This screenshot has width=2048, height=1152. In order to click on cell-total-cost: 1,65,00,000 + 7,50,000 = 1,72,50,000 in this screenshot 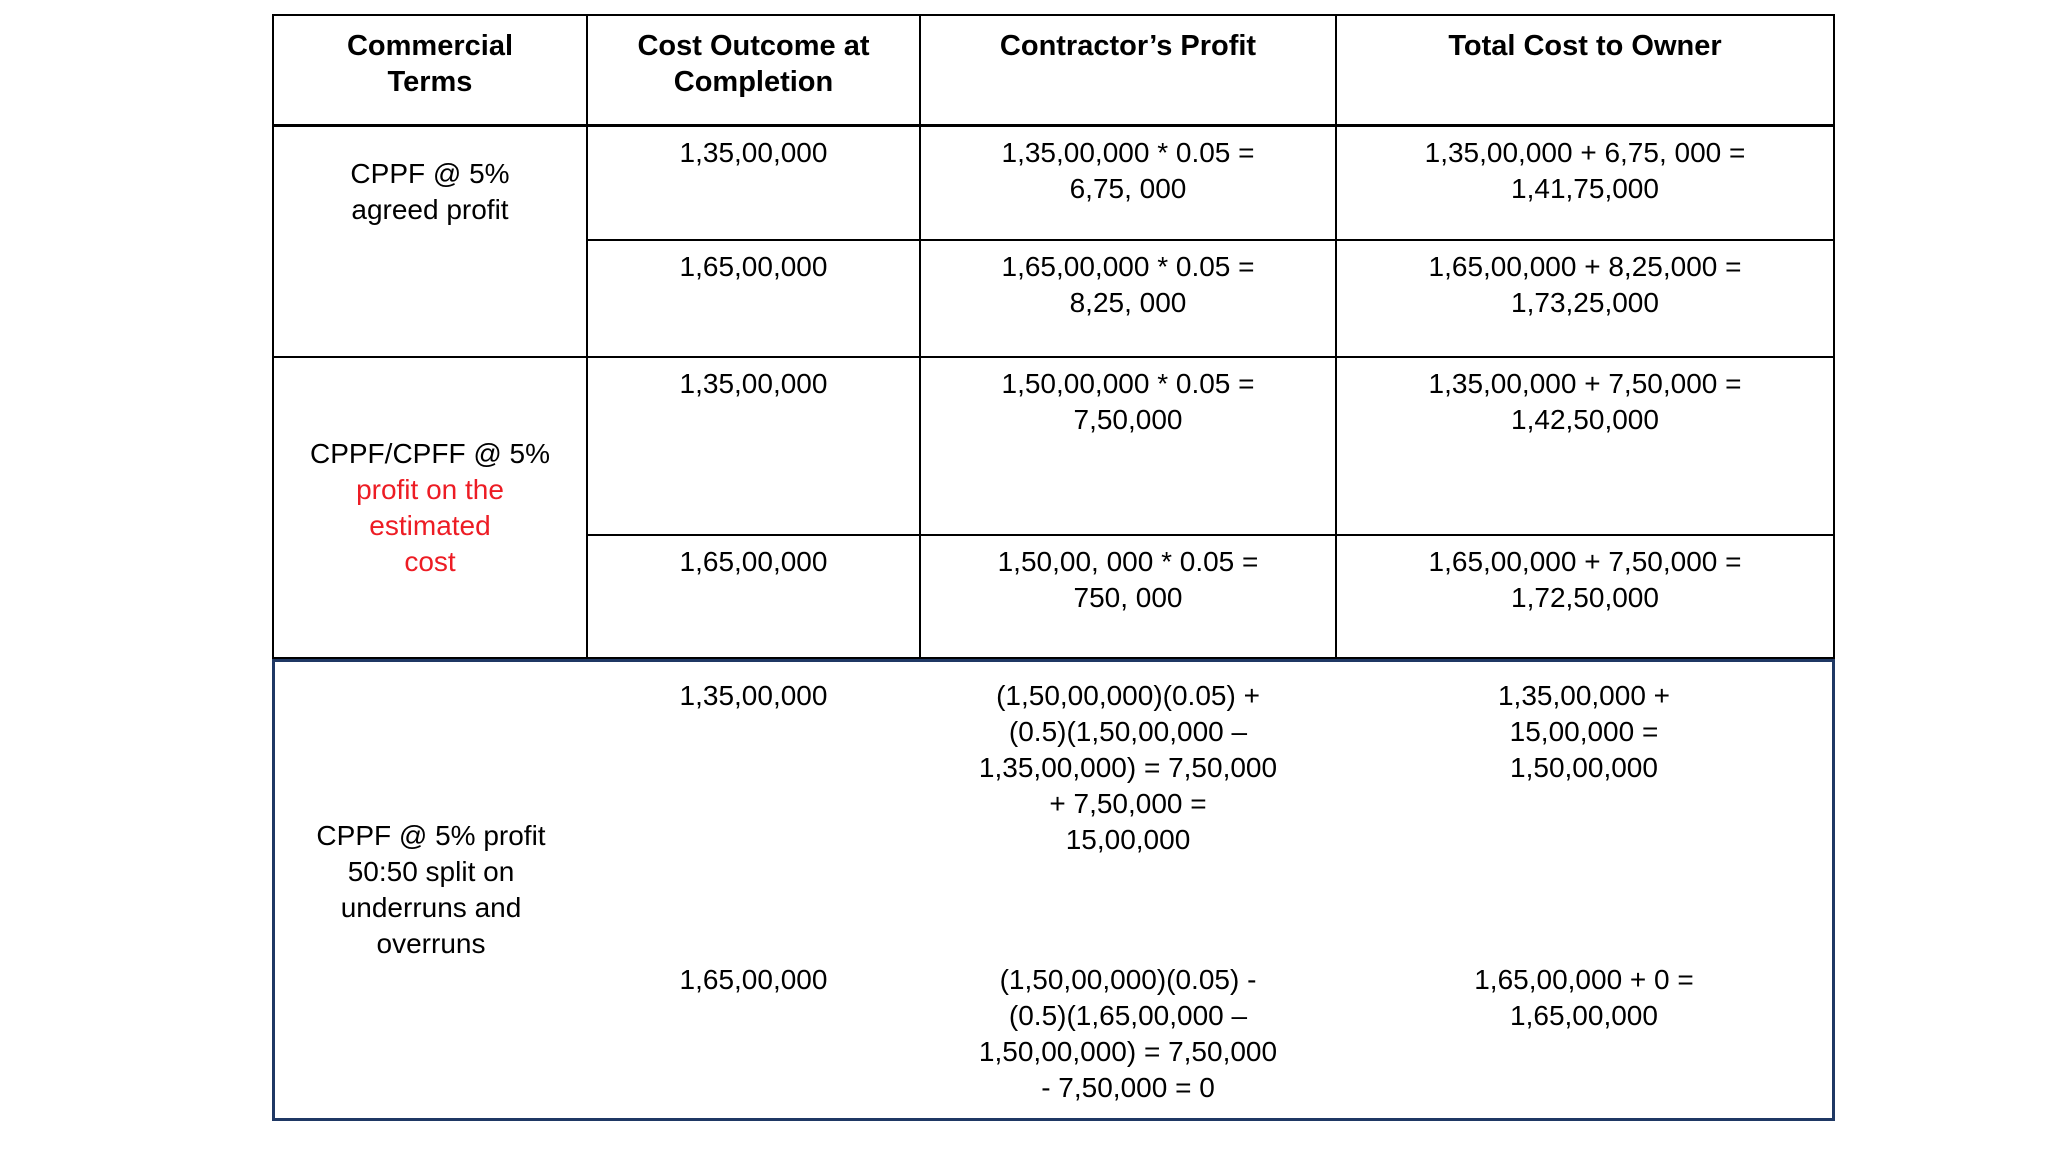, I will do `click(1584, 596)`.